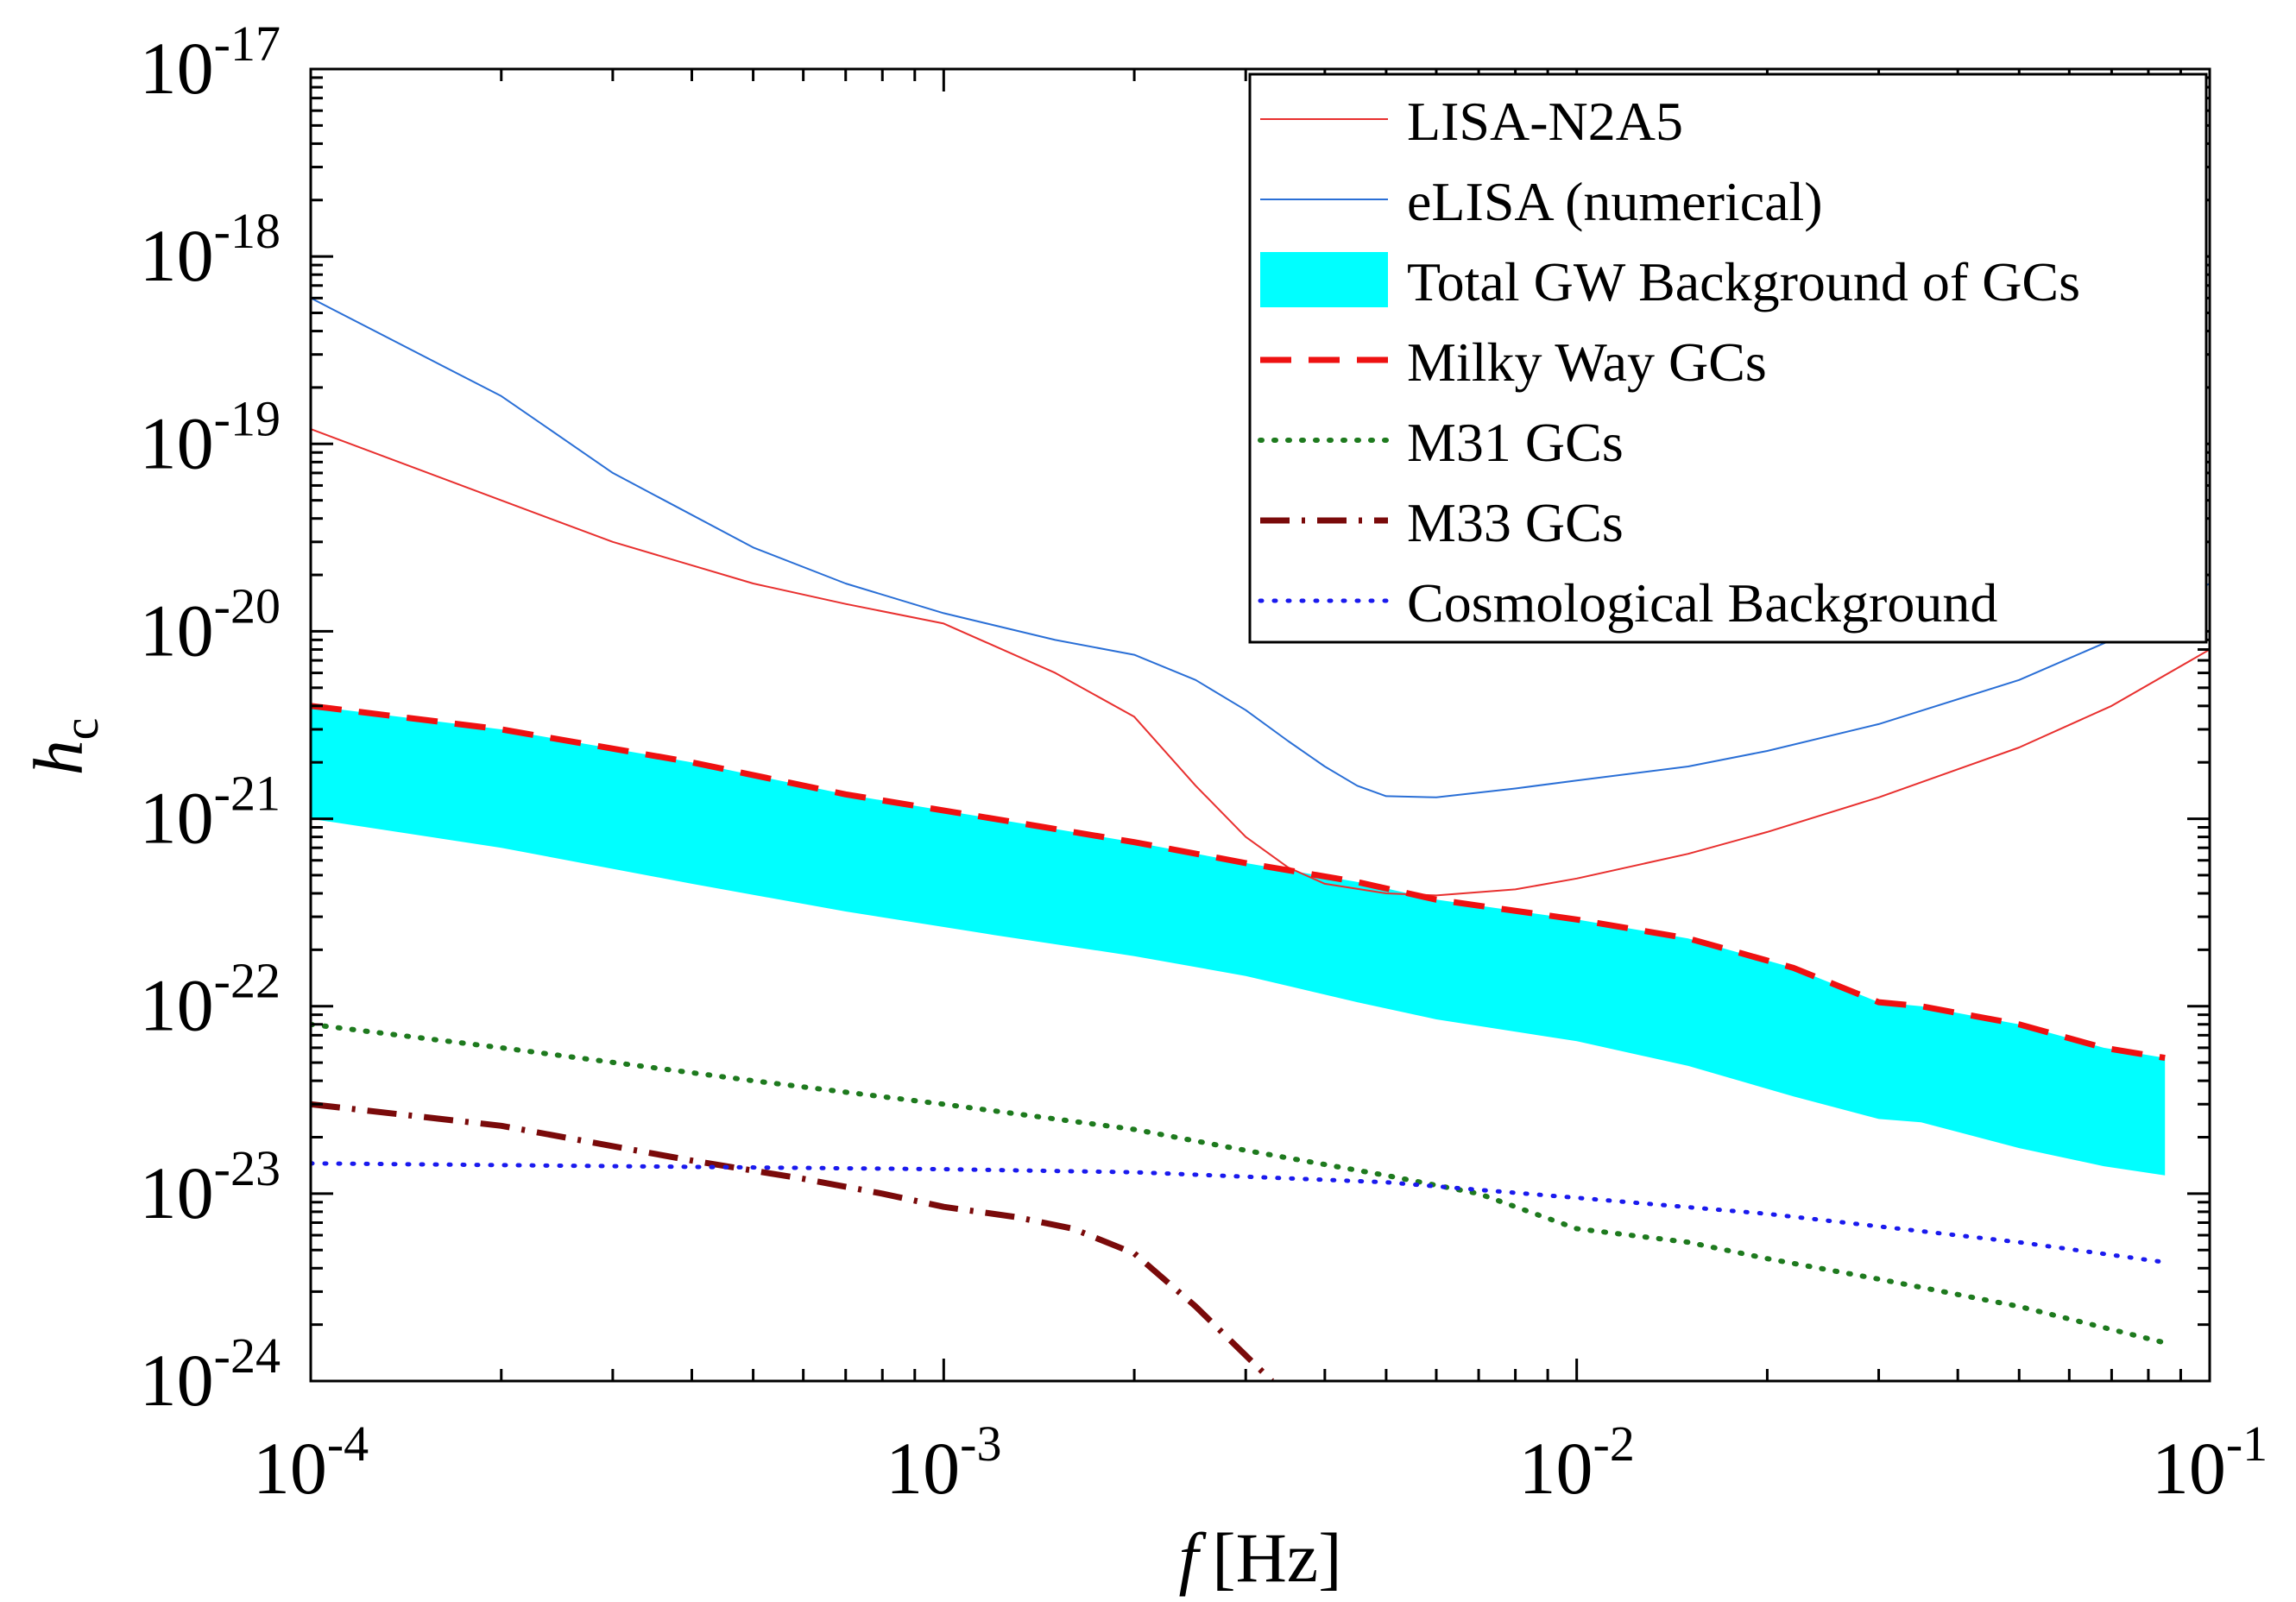 The image size is (2296, 1602). What do you see at coordinates (1276, 1557) in the screenshot?
I see `x-axis-label-unit: [Hz]` at bounding box center [1276, 1557].